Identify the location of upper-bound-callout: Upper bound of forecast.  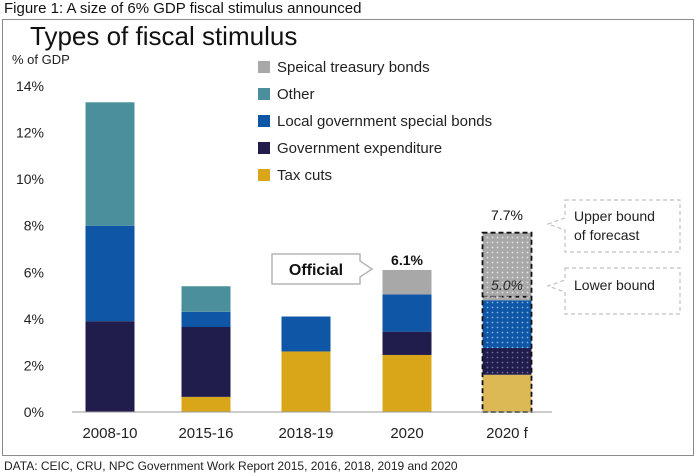
(613, 226).